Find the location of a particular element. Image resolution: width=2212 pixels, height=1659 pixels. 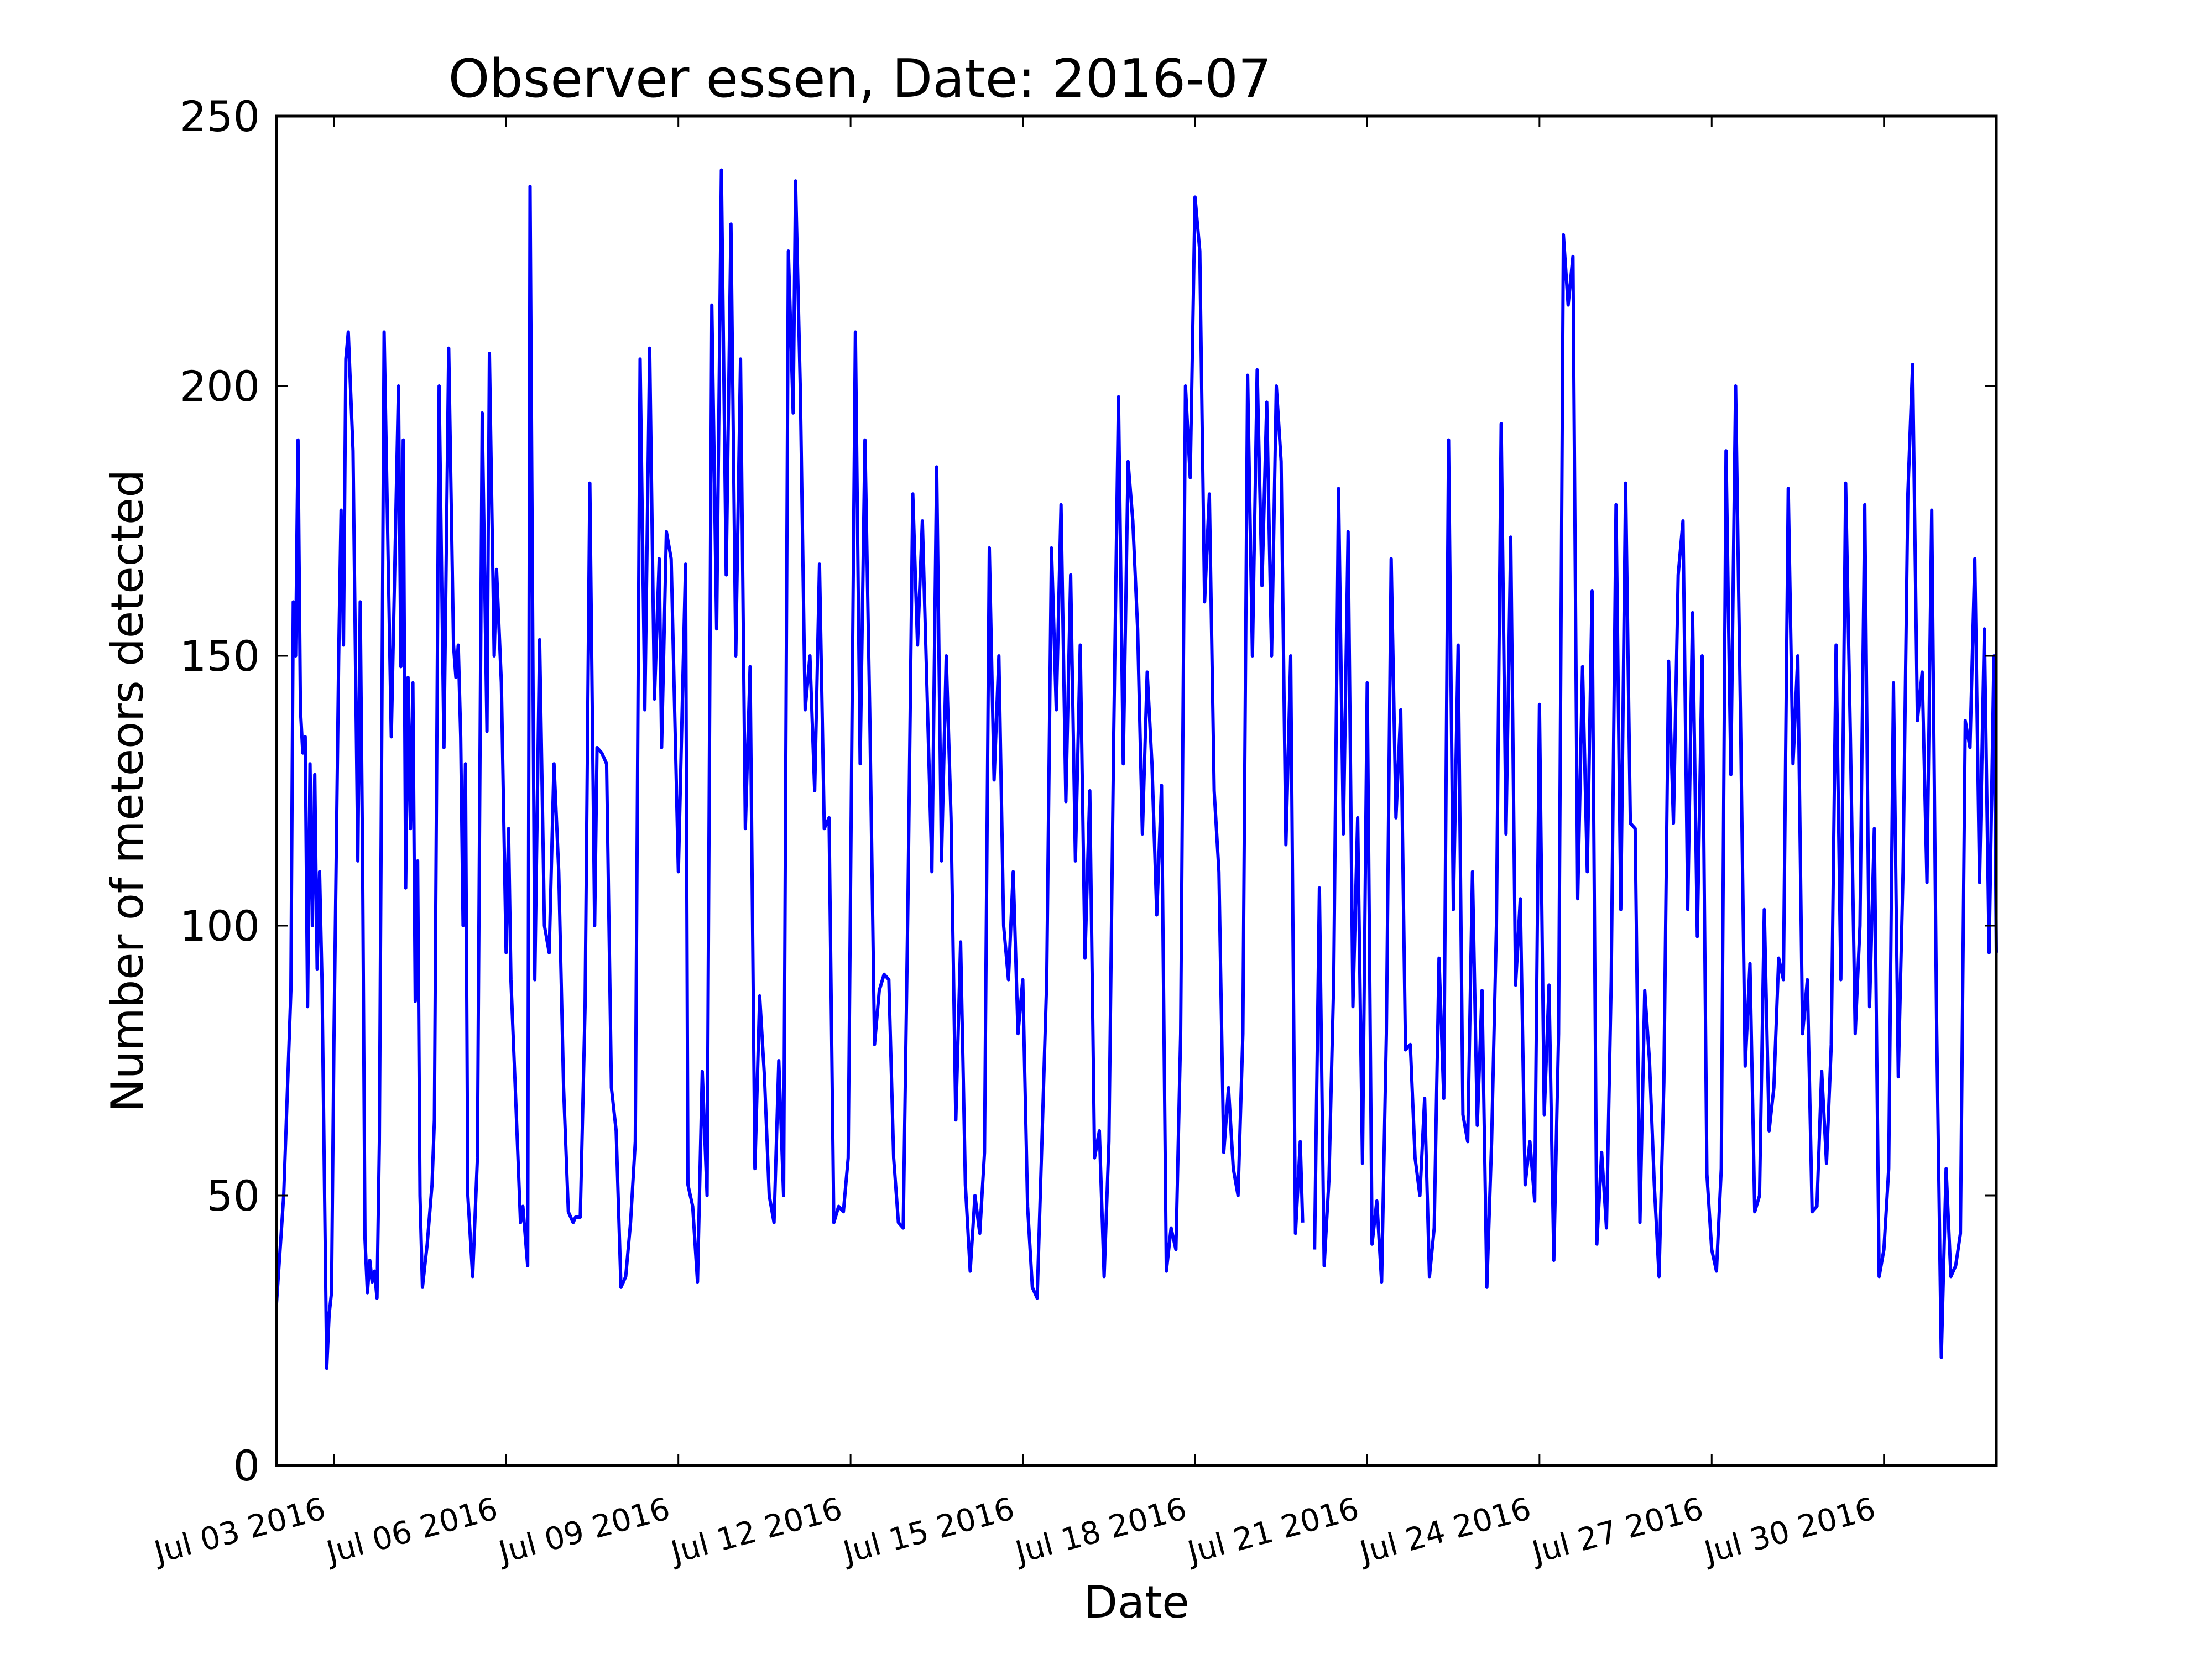

y-tick-label: 100 is located at coordinates (220, 926).